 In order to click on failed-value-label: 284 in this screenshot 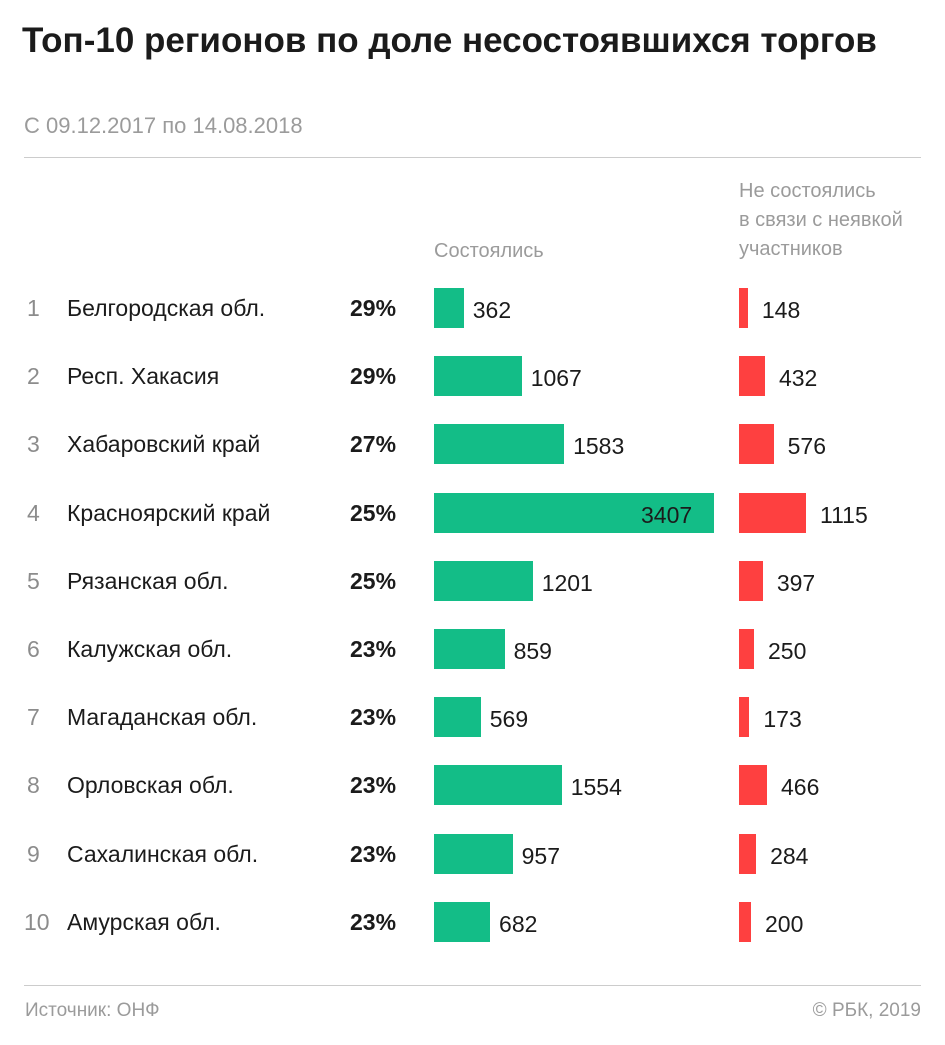, I will do `click(789, 855)`.